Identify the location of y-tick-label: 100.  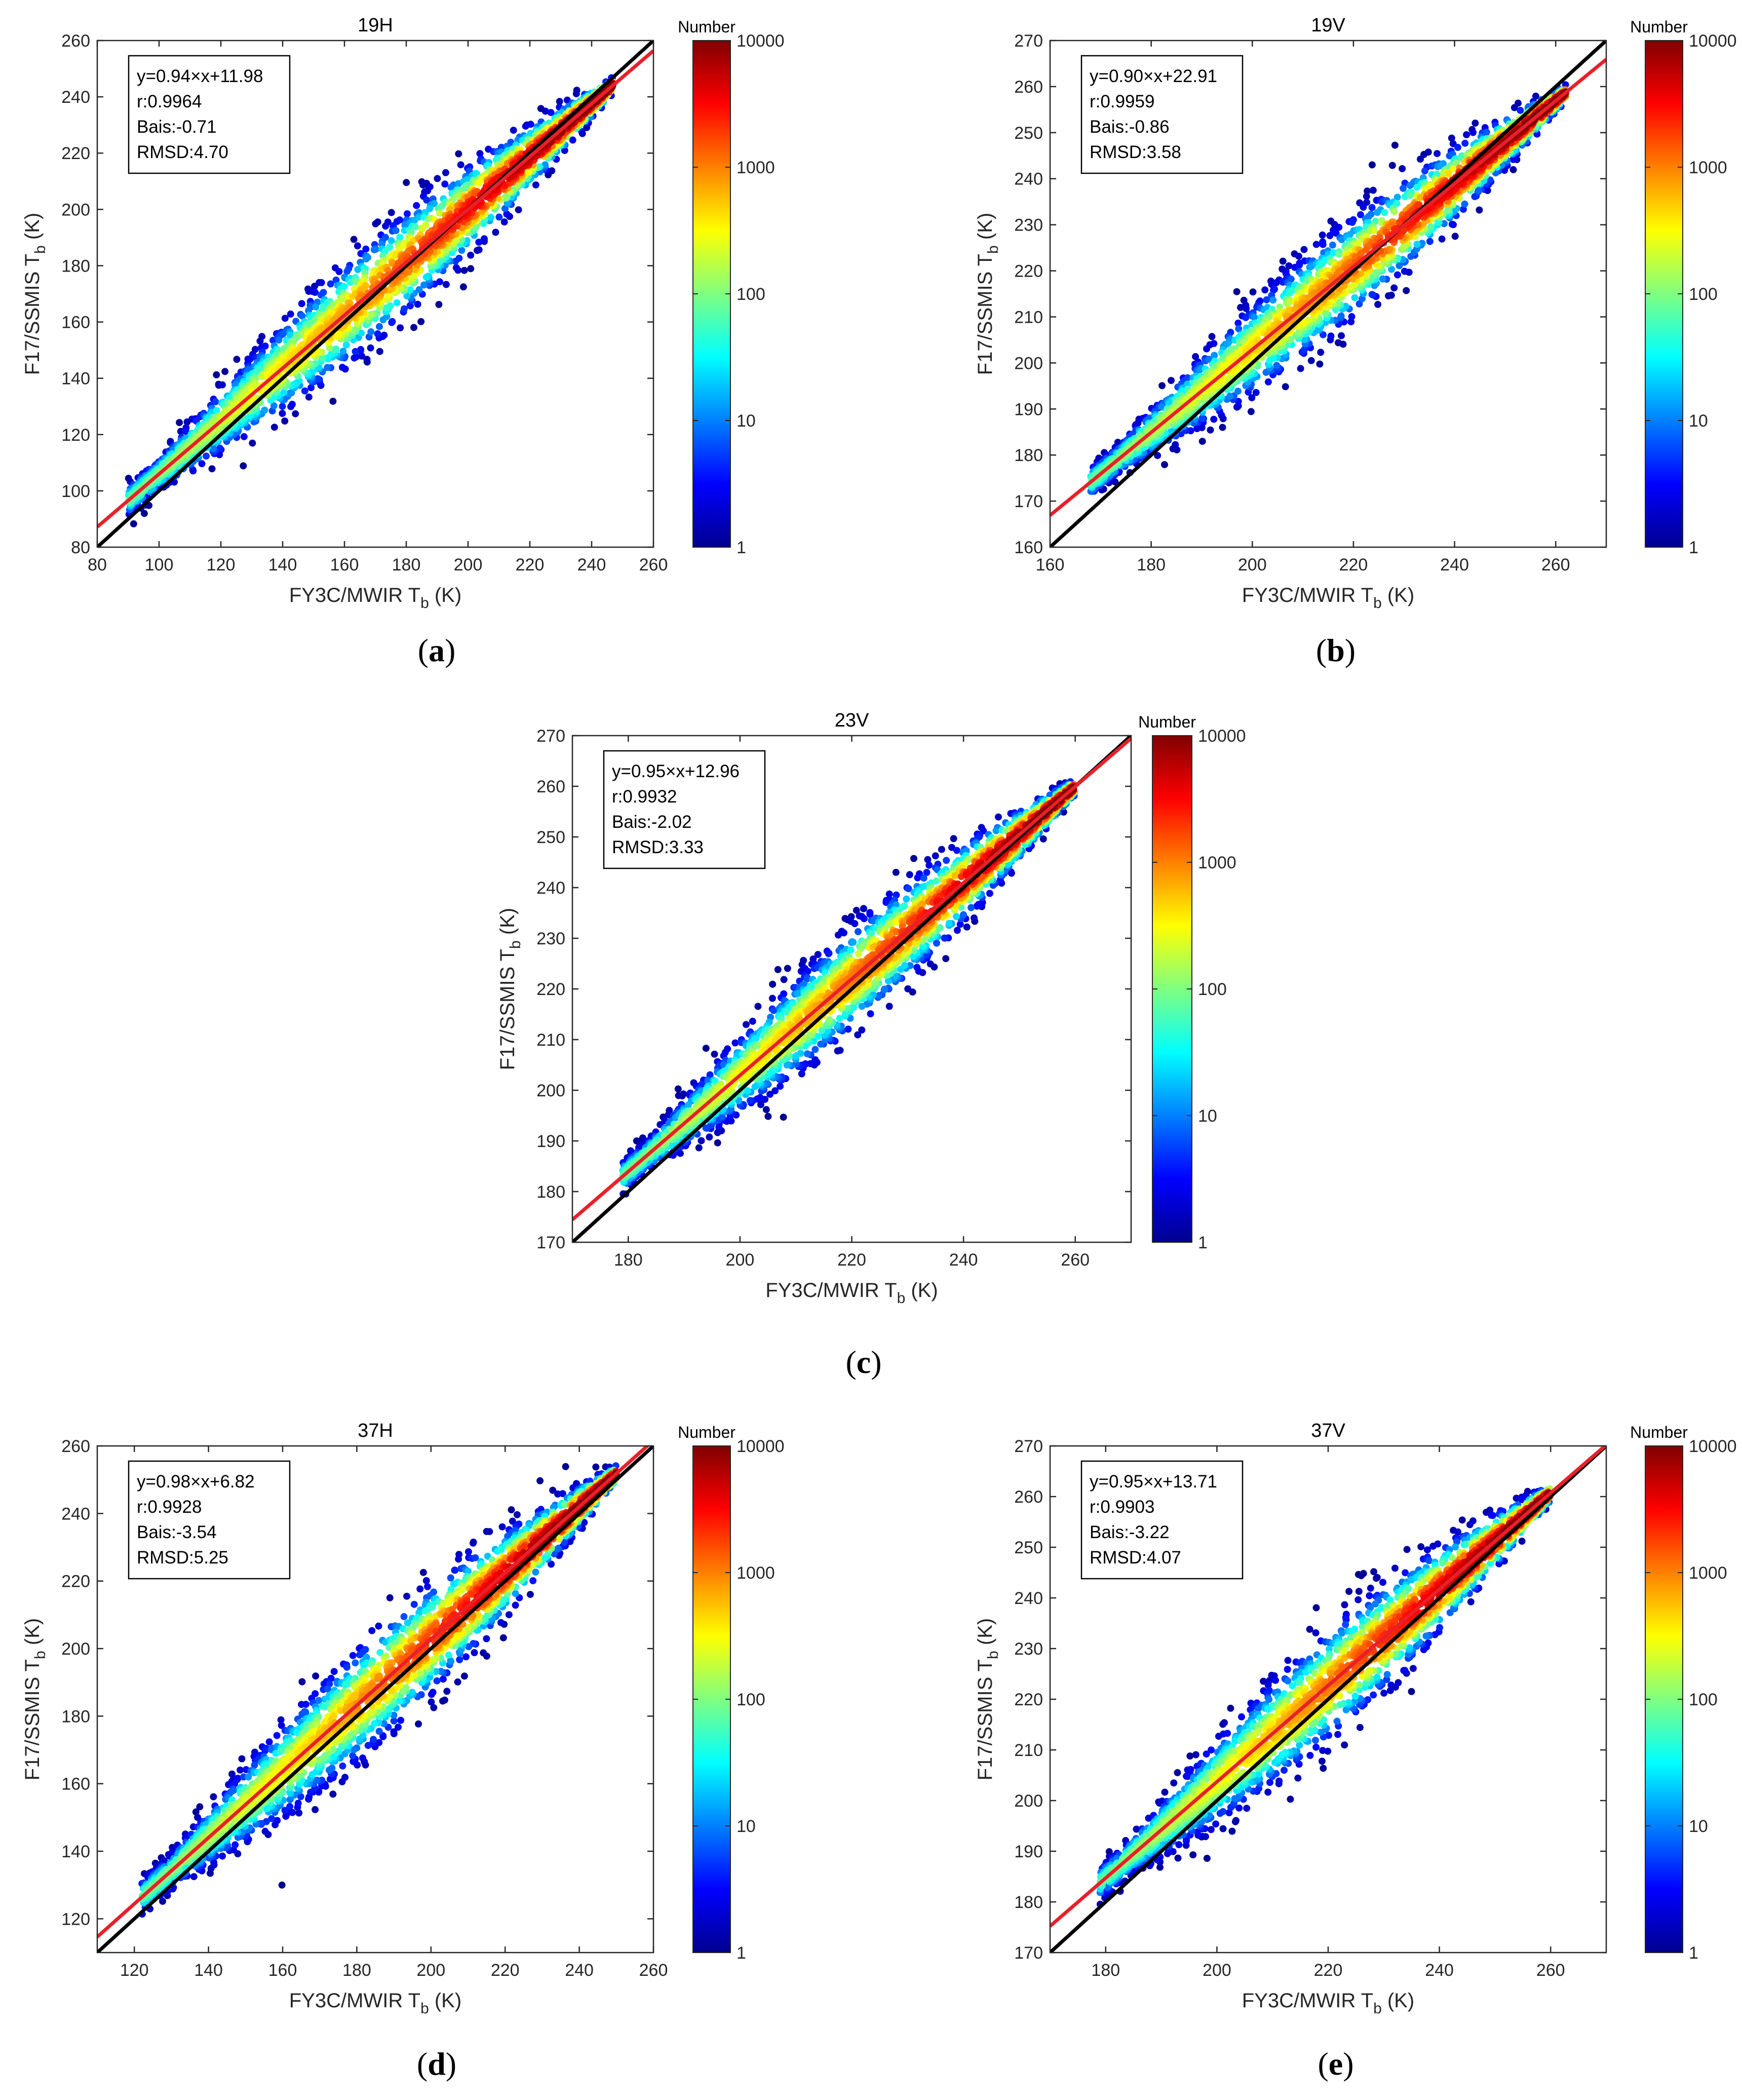
(75, 491).